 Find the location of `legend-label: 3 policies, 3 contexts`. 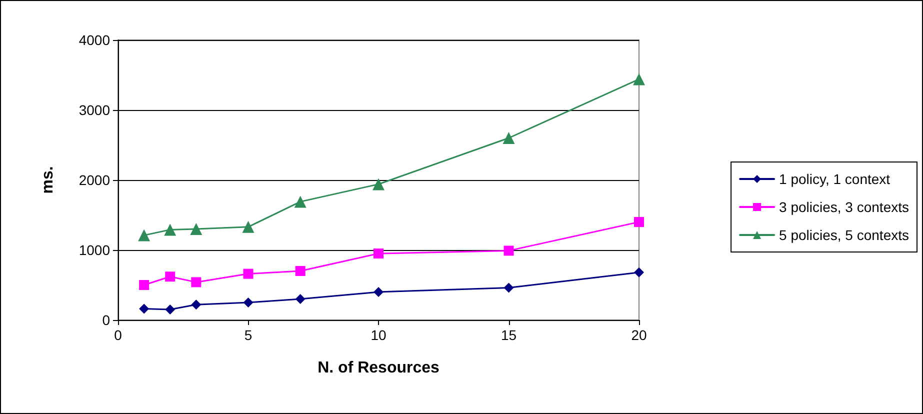

legend-label: 3 policies, 3 contexts is located at coordinates (844, 207).